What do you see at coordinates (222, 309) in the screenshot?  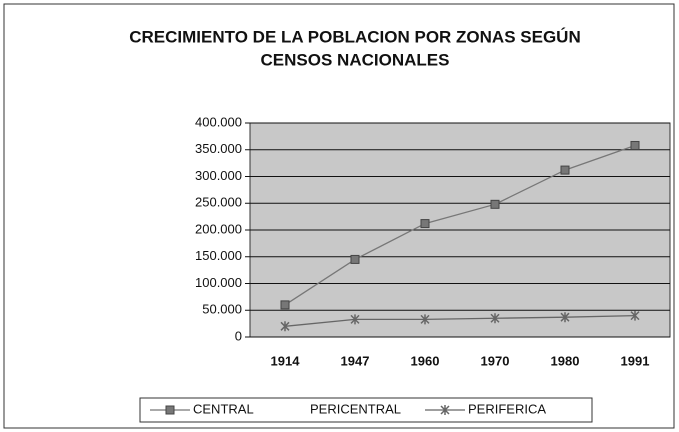 I see `y-tick-label: 50.000` at bounding box center [222, 309].